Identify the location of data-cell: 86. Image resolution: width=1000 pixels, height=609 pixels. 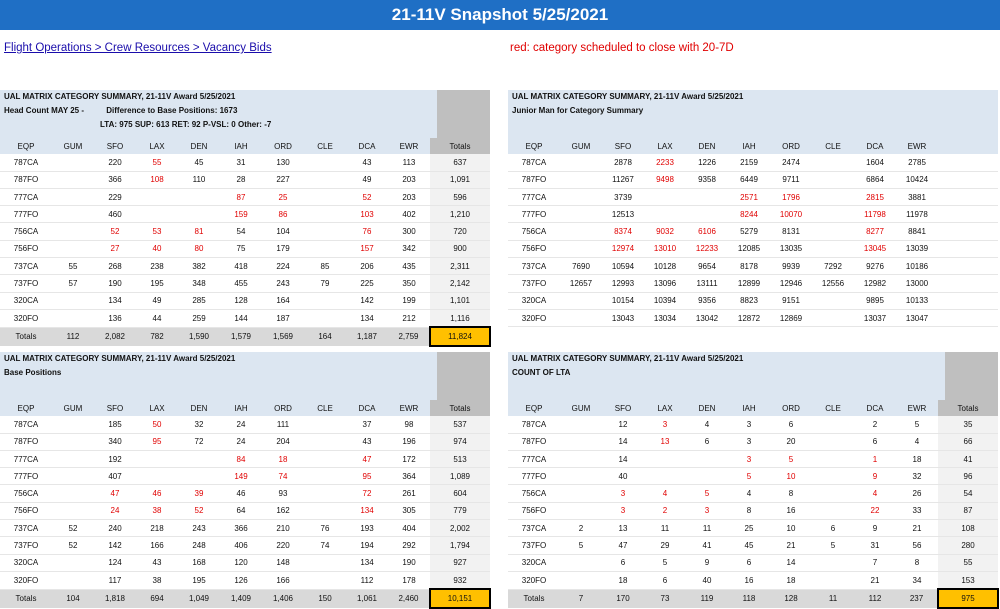
(283, 214).